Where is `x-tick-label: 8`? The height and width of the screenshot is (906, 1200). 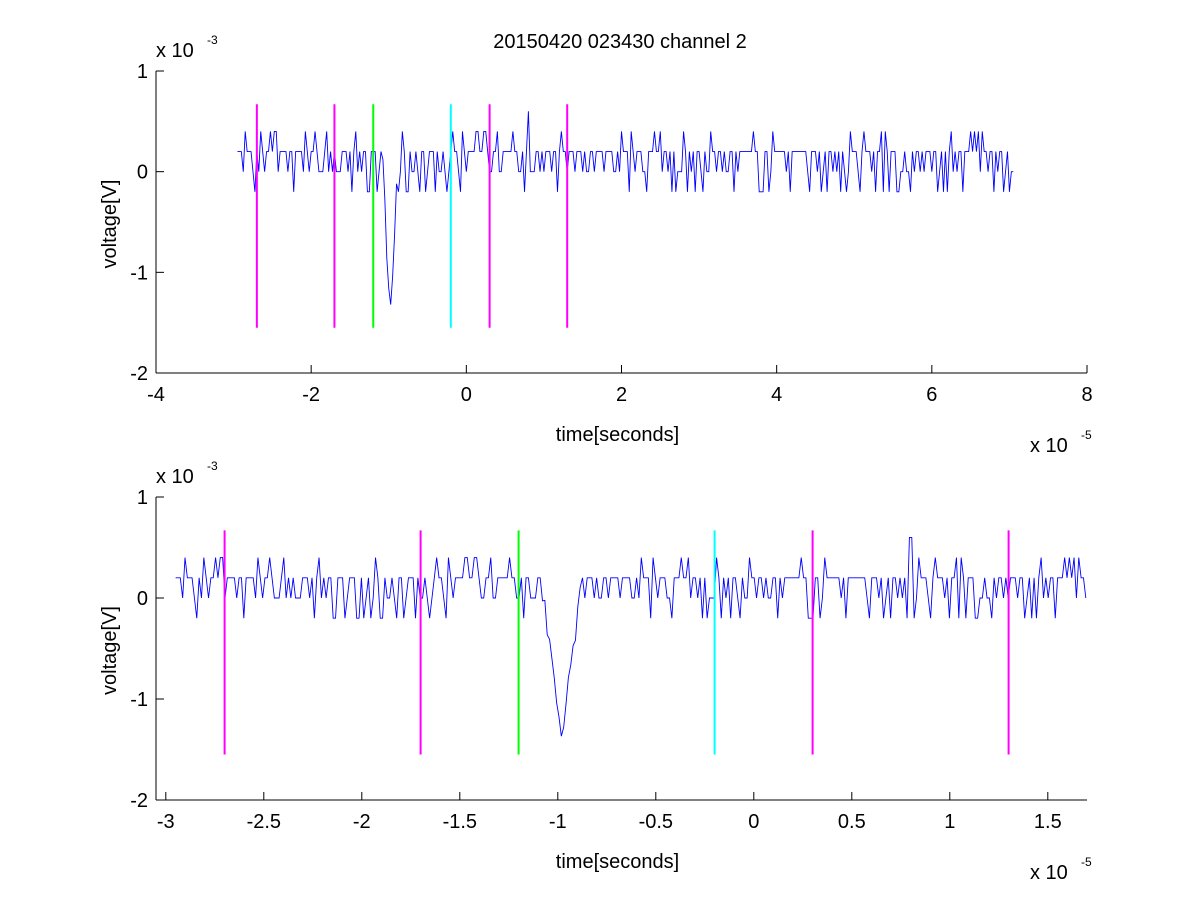
x-tick-label: 8 is located at coordinates (1086, 395).